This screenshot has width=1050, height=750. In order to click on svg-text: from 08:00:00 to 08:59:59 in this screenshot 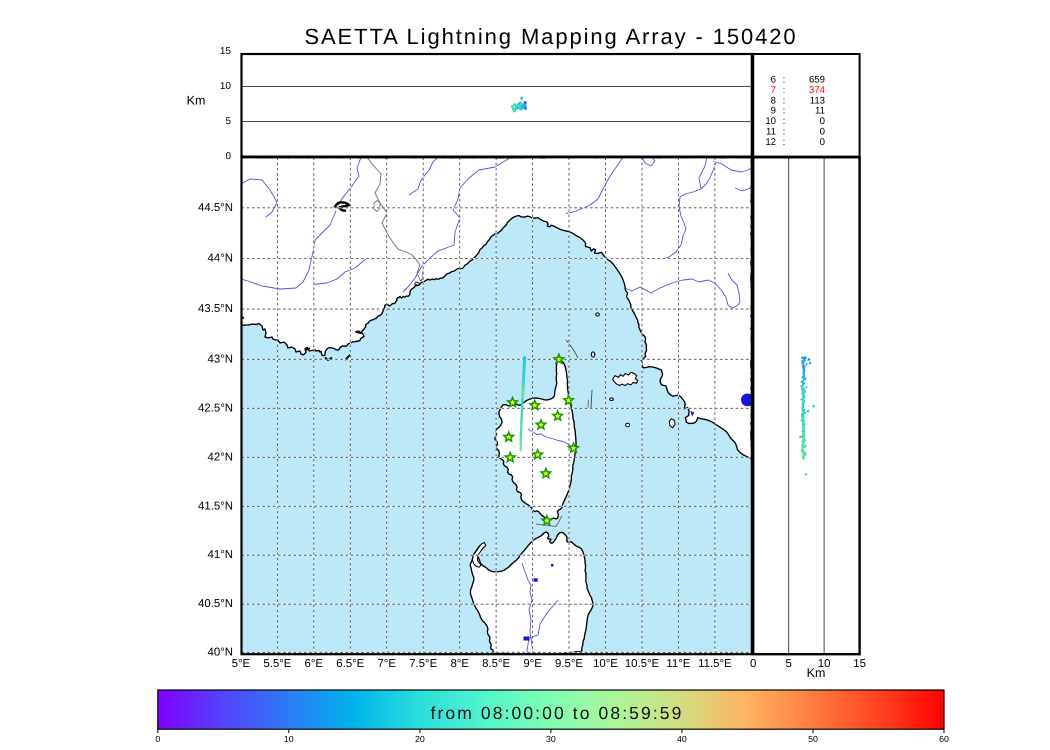, I will do `click(557, 713)`.